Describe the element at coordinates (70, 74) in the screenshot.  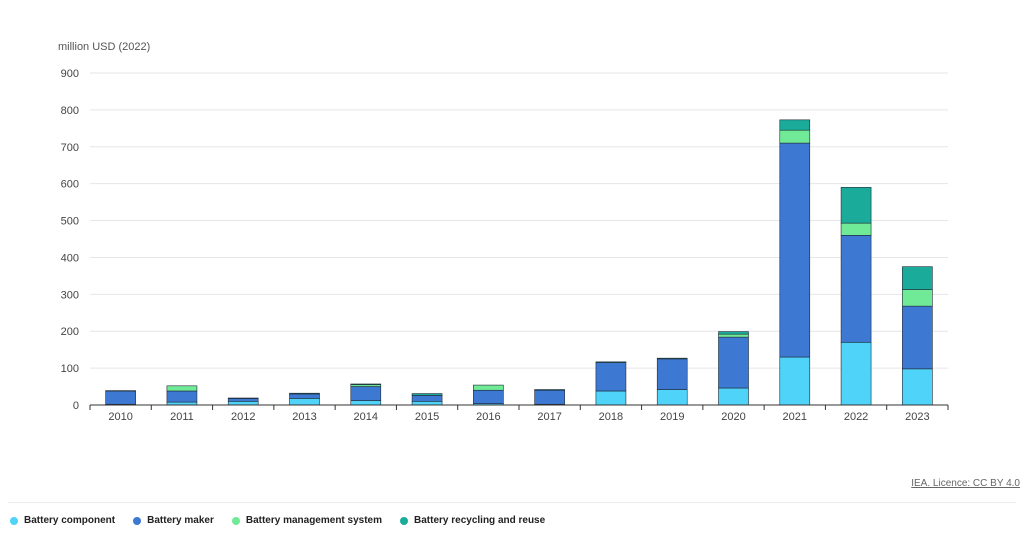
I see `y-tick-label: 900` at that location.